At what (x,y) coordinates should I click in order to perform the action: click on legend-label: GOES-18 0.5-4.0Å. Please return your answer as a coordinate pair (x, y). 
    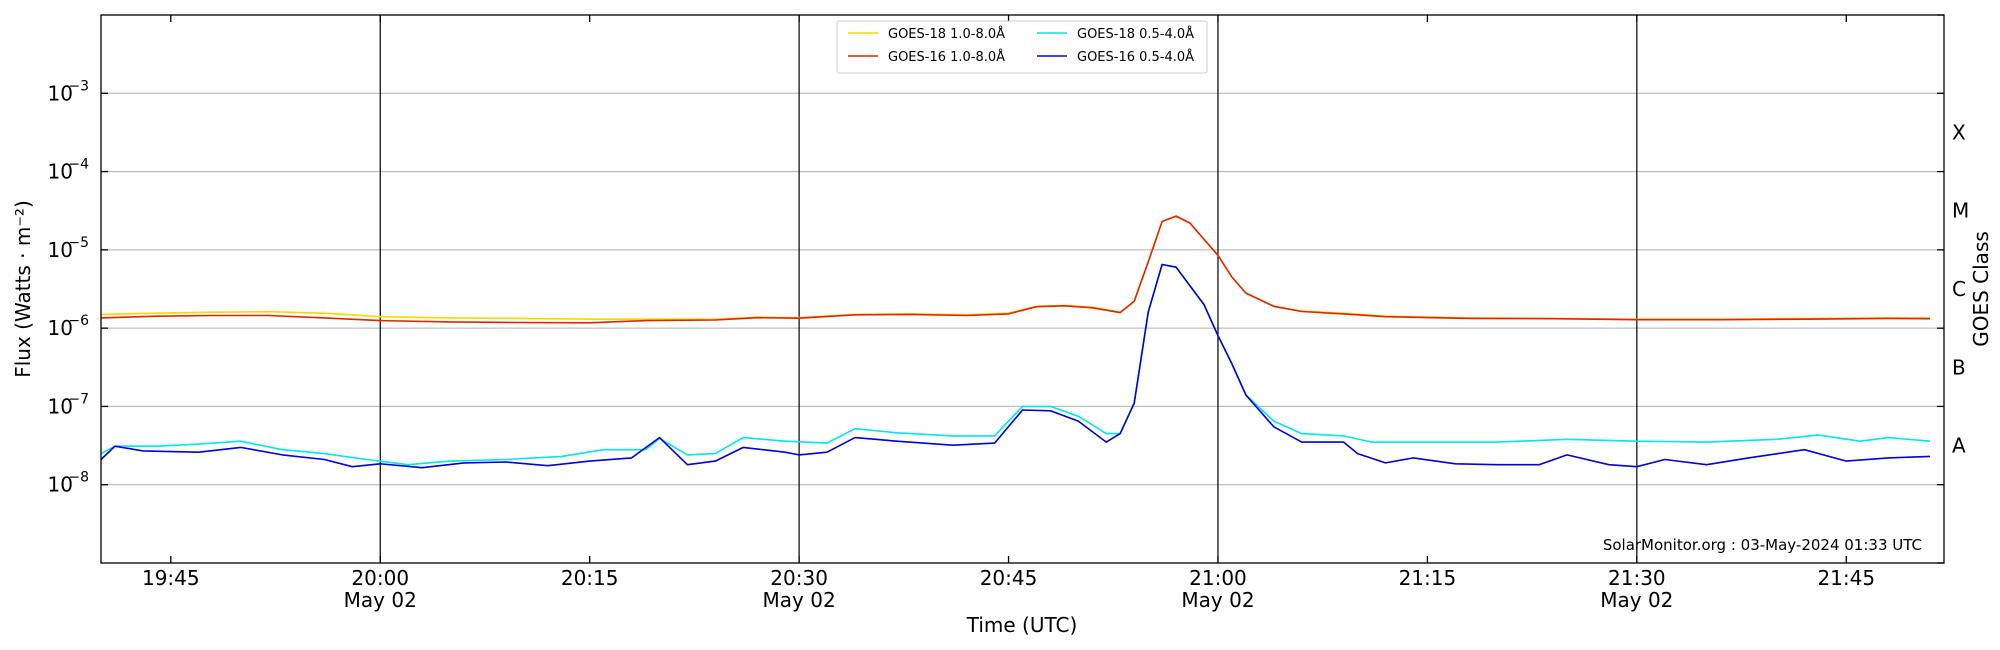
    Looking at the image, I should click on (1135, 34).